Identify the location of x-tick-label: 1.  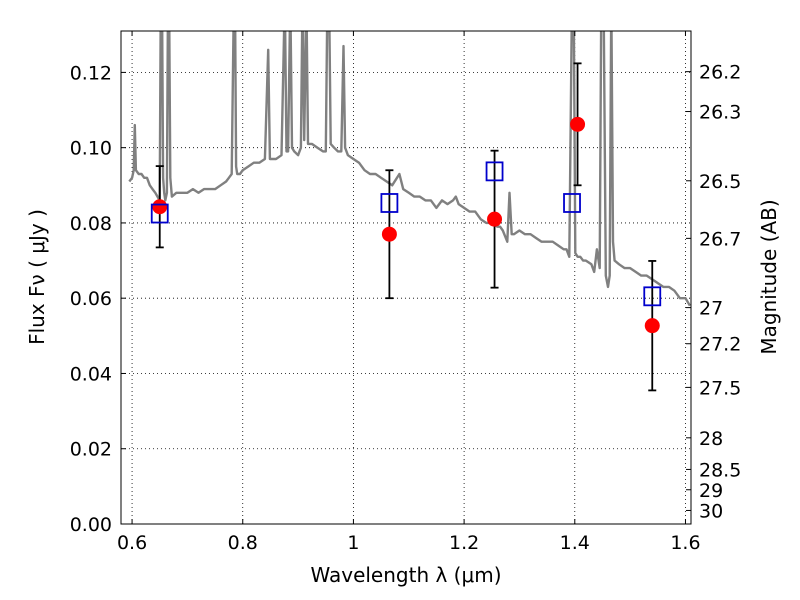
(353, 543).